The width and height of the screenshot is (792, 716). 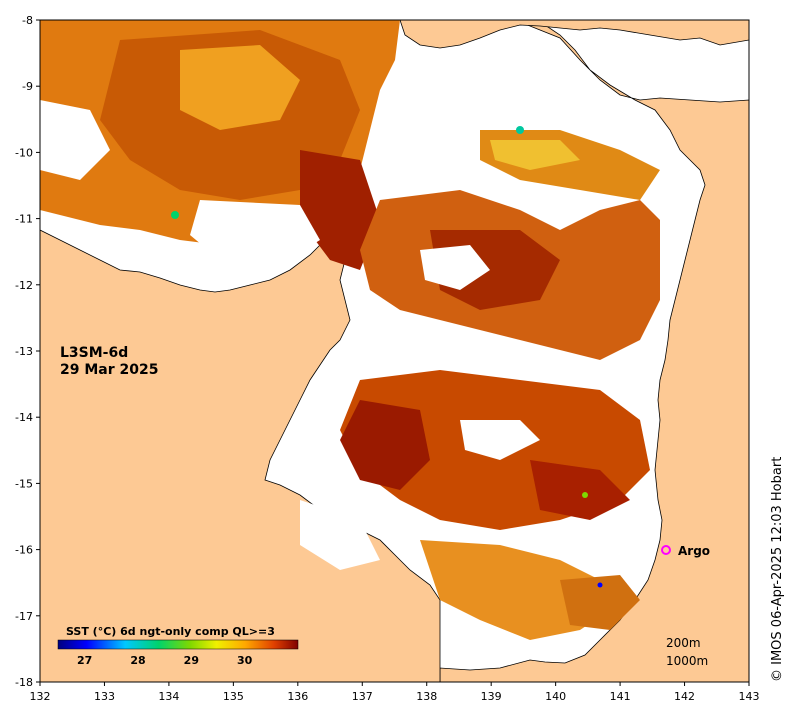 What do you see at coordinates (233, 696) in the screenshot?
I see `lon-tick-label: 135` at bounding box center [233, 696].